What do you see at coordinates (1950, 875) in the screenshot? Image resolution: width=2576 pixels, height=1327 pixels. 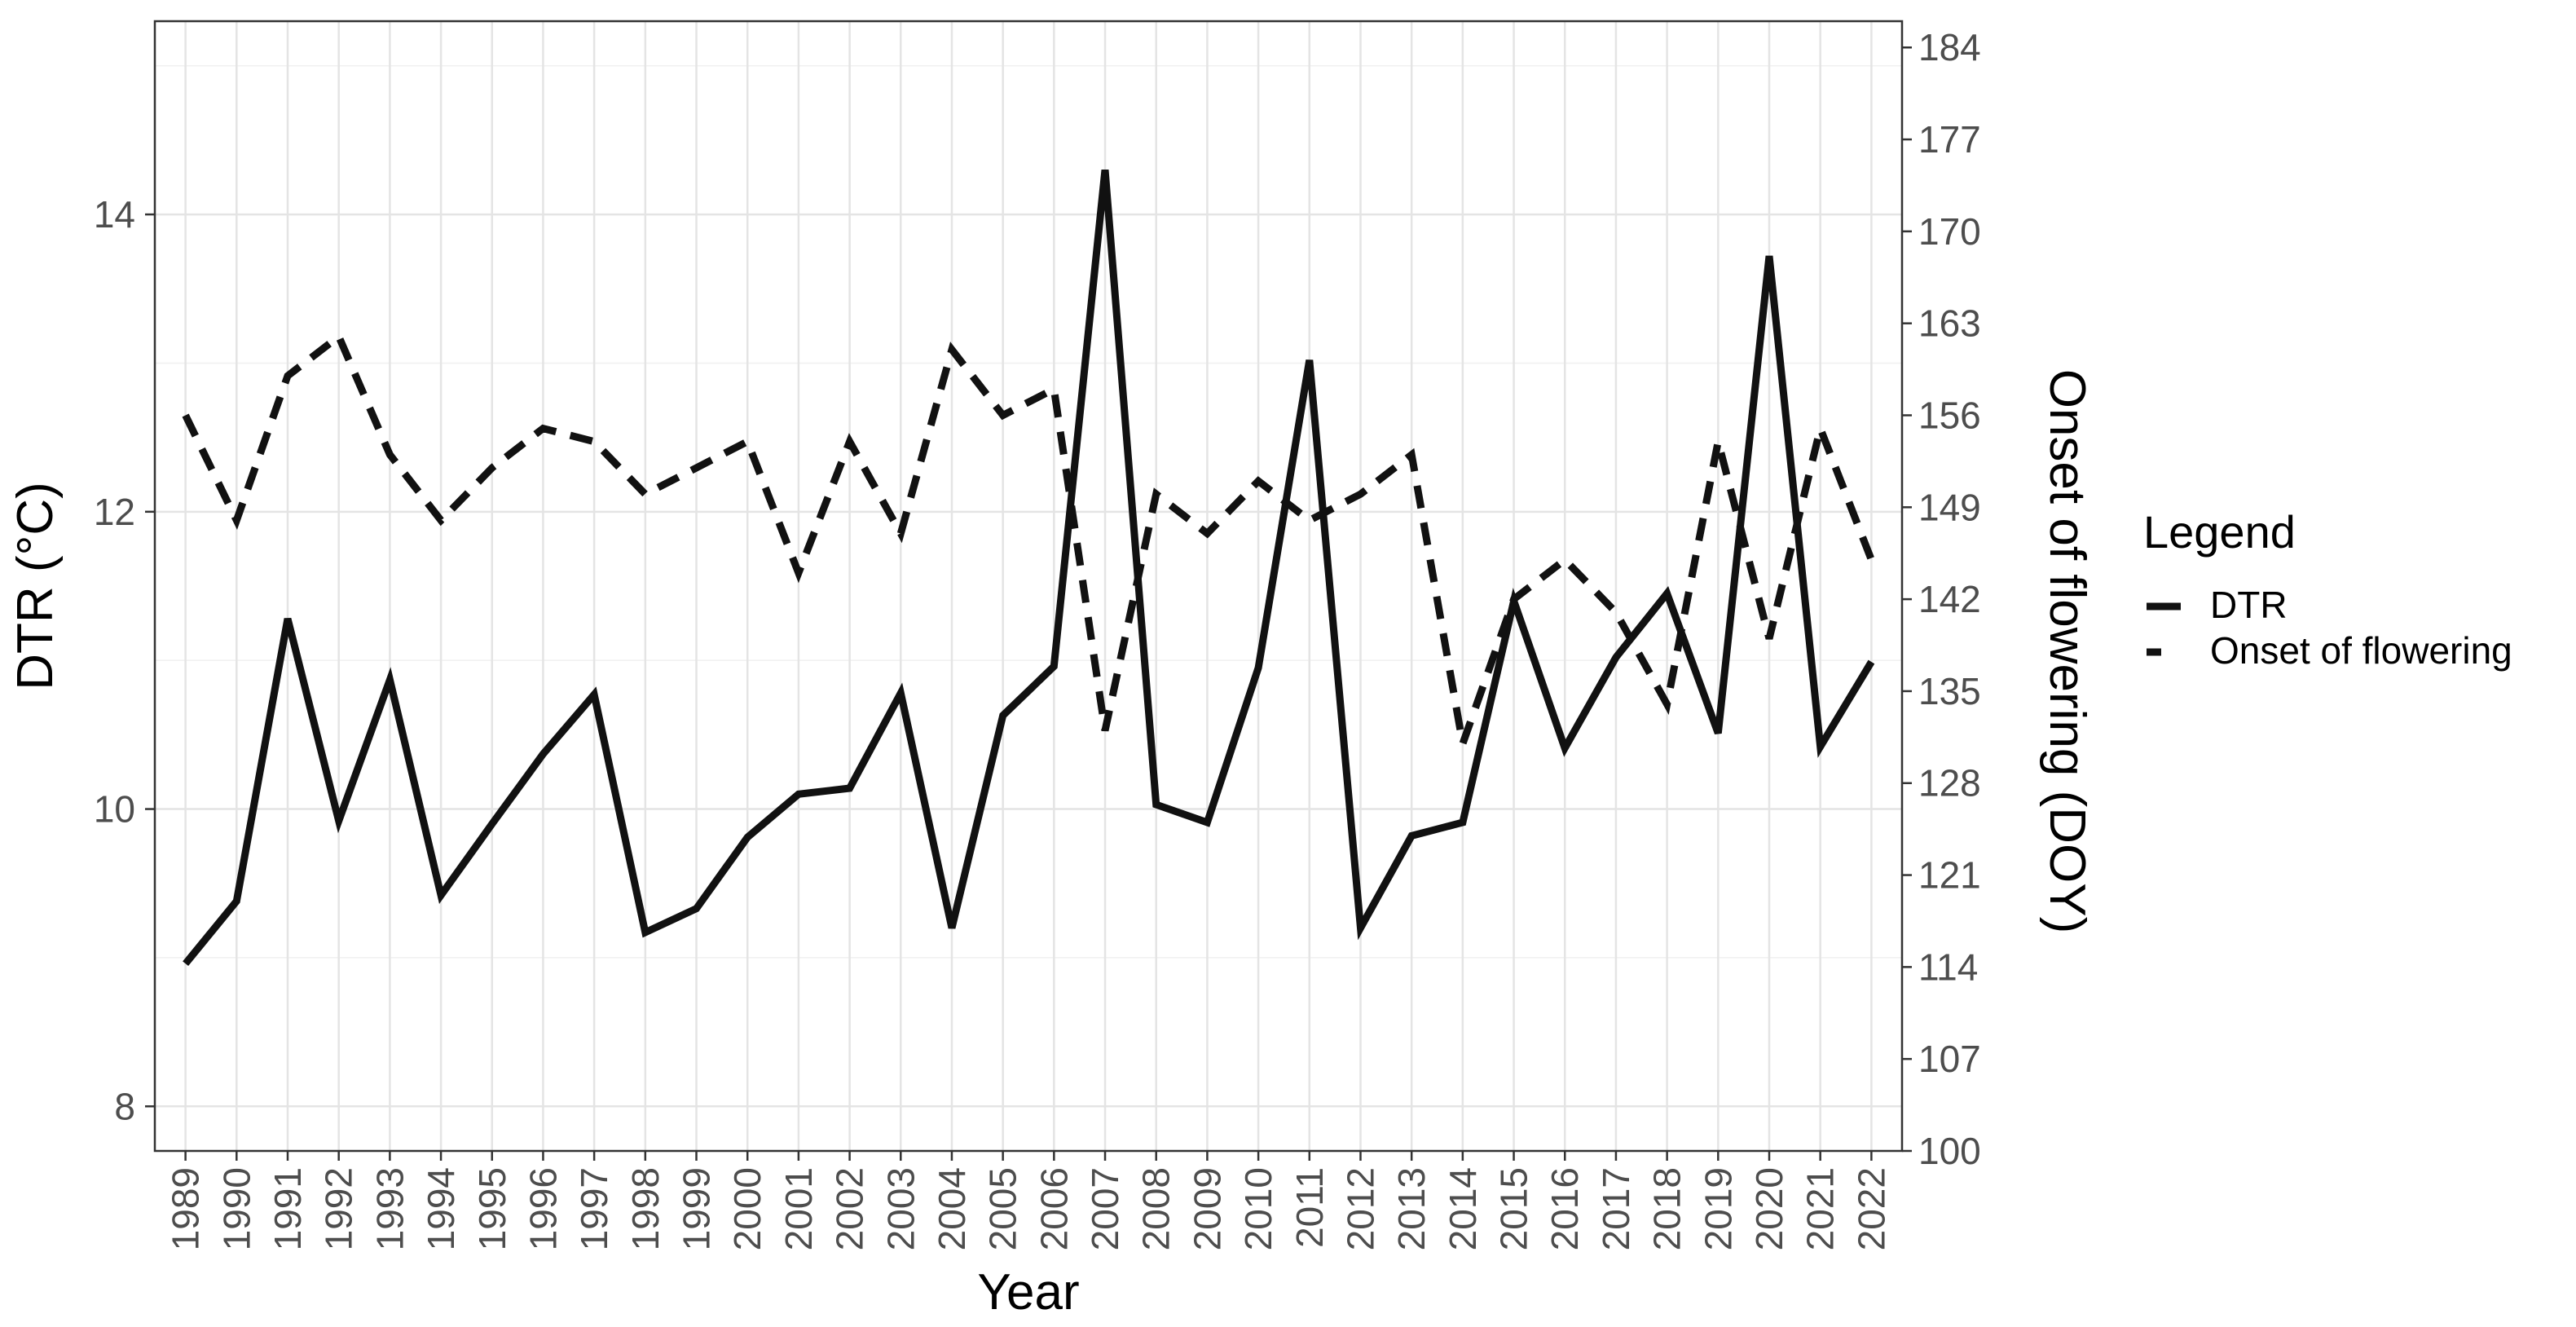 I see `y2-tick-label: 121` at bounding box center [1950, 875].